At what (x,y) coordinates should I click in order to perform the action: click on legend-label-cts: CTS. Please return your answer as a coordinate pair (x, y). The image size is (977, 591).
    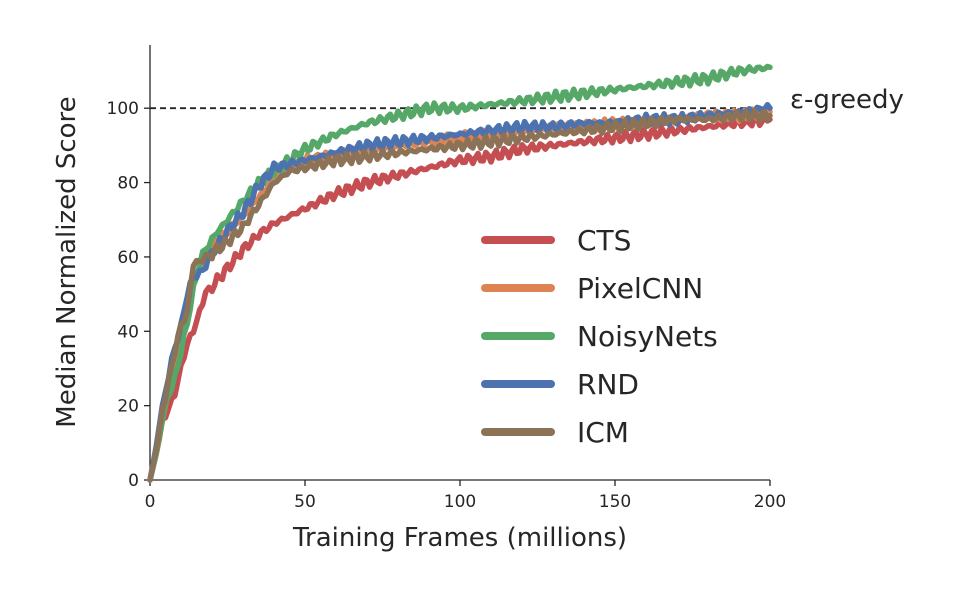
    Looking at the image, I should click on (604, 240).